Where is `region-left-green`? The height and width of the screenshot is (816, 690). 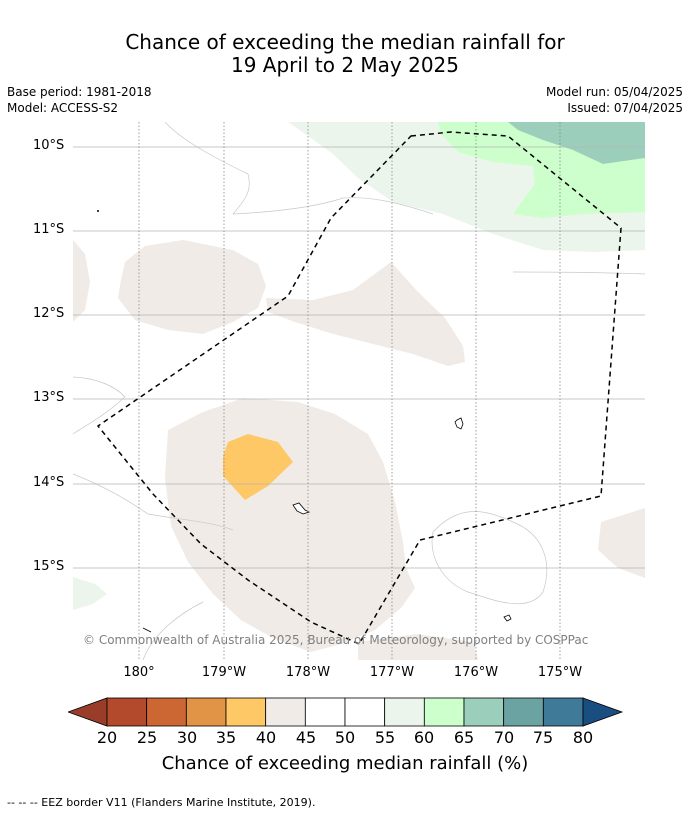
region-left-green is located at coordinates (90, 593).